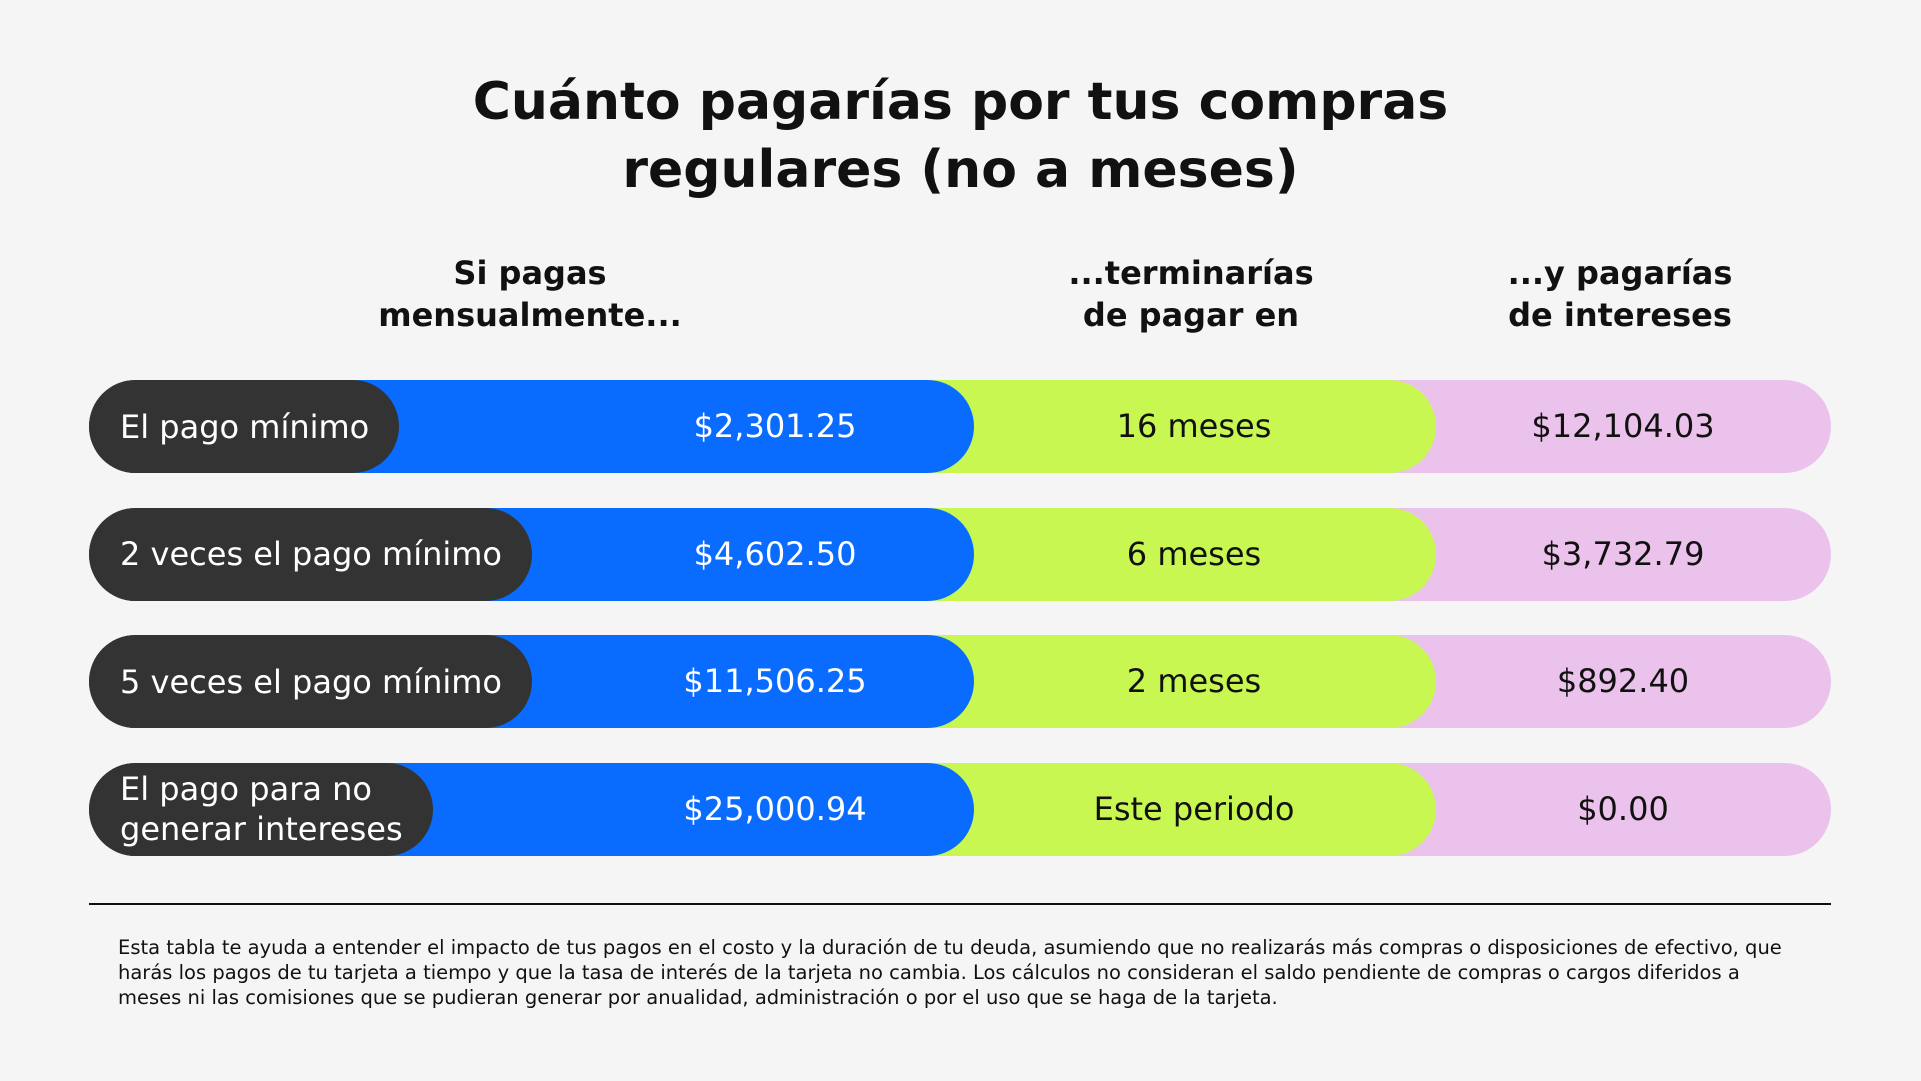 The height and width of the screenshot is (1081, 1921). I want to click on column-header-line: de intereses, so click(1620, 315).